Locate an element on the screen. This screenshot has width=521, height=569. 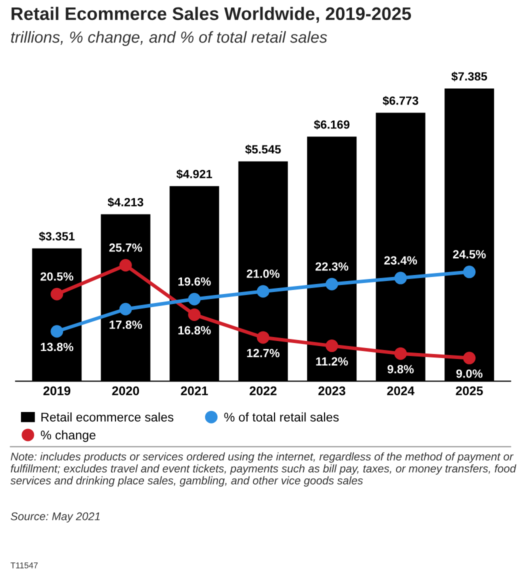
source-note: Source: May 2021 is located at coordinates (55, 517).